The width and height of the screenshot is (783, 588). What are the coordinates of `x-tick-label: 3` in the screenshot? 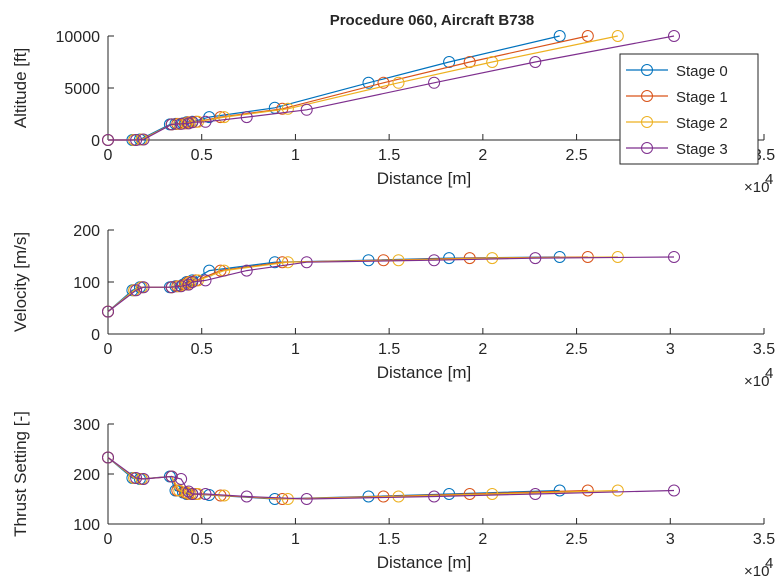 It's located at (670, 539).